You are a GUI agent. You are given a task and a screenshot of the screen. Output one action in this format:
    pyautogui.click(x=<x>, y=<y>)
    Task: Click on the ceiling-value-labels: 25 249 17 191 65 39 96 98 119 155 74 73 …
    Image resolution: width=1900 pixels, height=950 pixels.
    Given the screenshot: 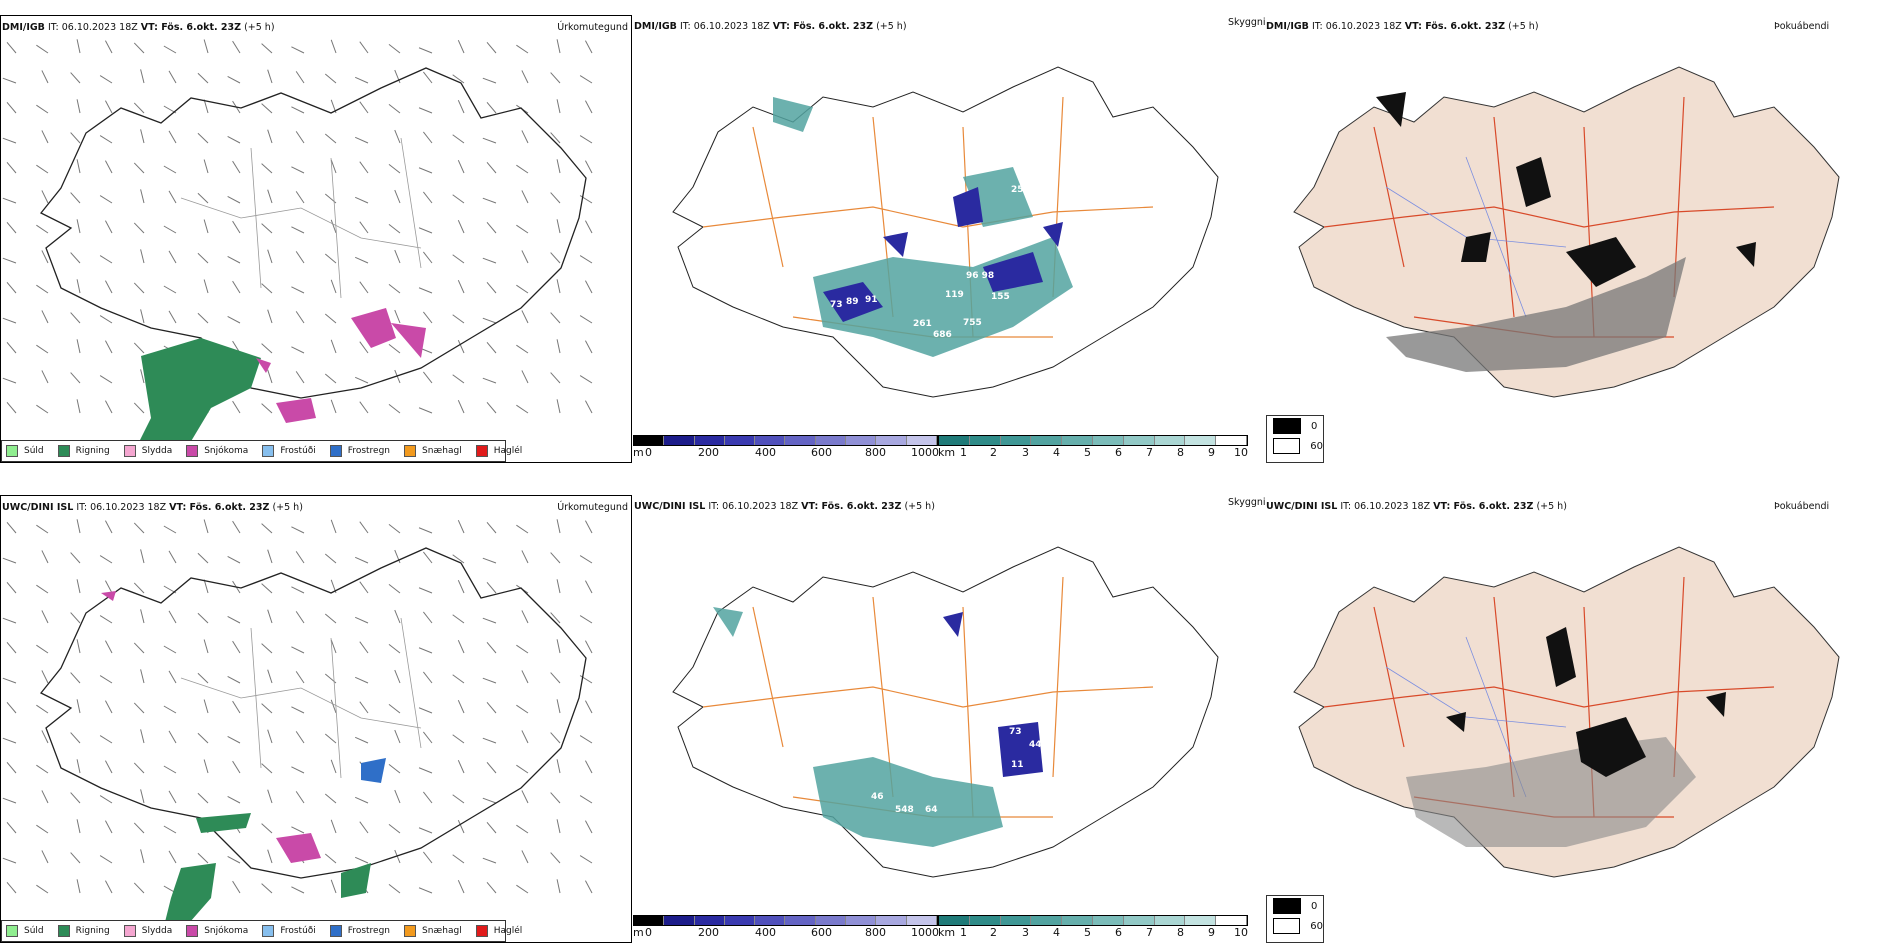 What is the action you would take?
    pyautogui.click(x=982, y=278)
    